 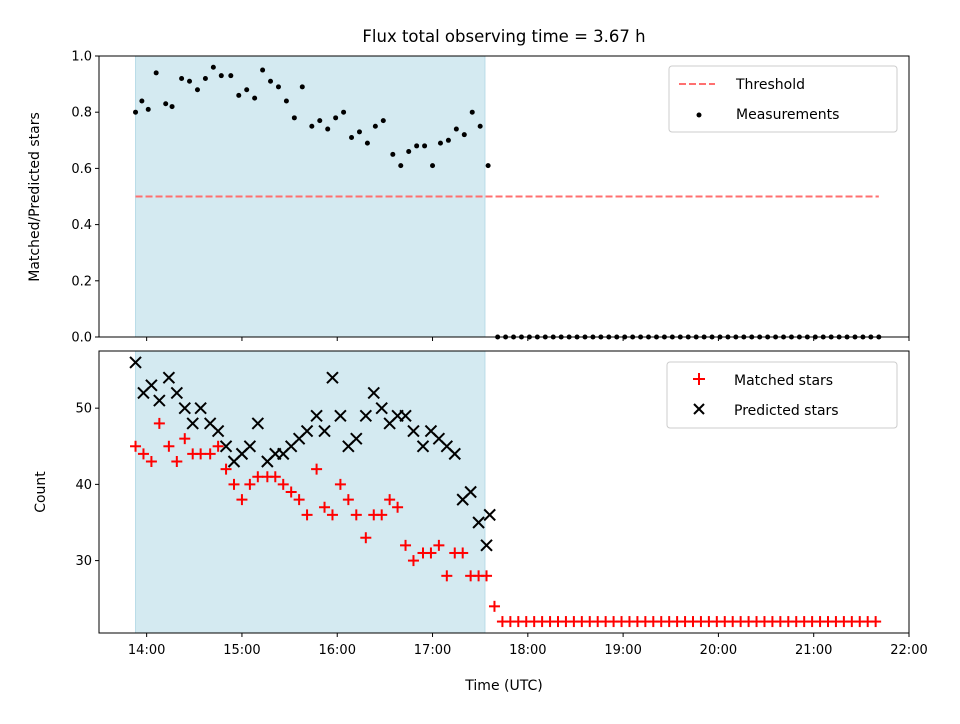 I want to click on top-legend-box, so click(x=783, y=99).